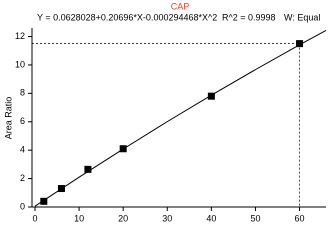  Describe the element at coordinates (123, 218) in the screenshot. I see `x-tick-label: 20` at that location.